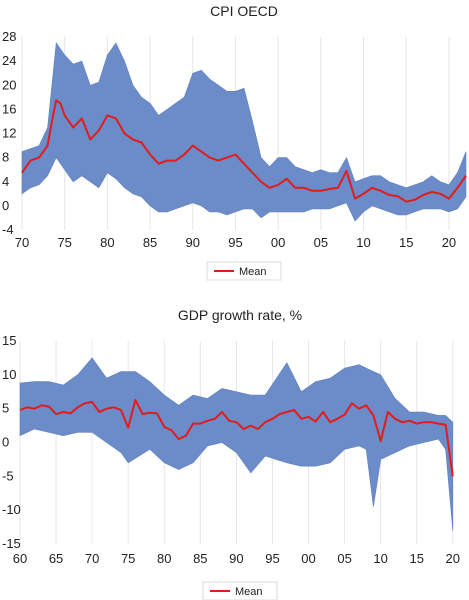 The height and width of the screenshot is (600, 469). I want to click on gdp-x-tick-label: 95, so click(272, 558).